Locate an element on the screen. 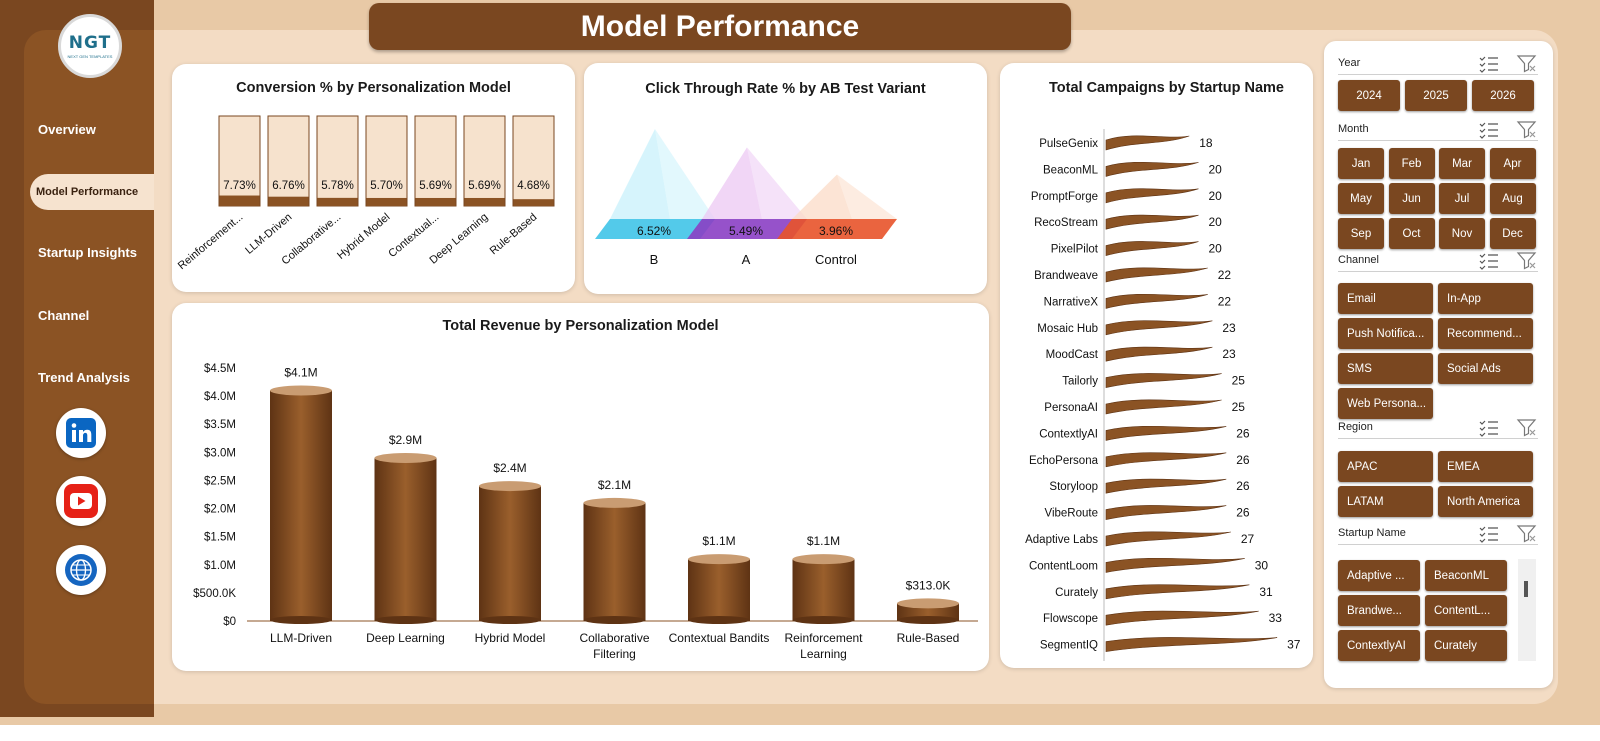 The image size is (1600, 741). campaign-category-10: PersonaAI is located at coordinates (1071, 408).